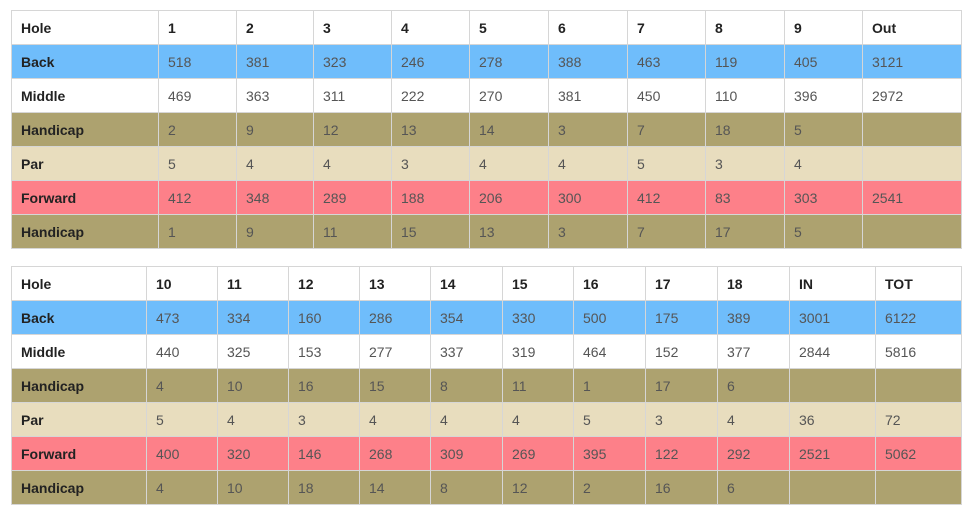 The width and height of the screenshot is (972, 517). Describe the element at coordinates (275, 61) in the screenshot. I see `yardage-cell: 381` at that location.